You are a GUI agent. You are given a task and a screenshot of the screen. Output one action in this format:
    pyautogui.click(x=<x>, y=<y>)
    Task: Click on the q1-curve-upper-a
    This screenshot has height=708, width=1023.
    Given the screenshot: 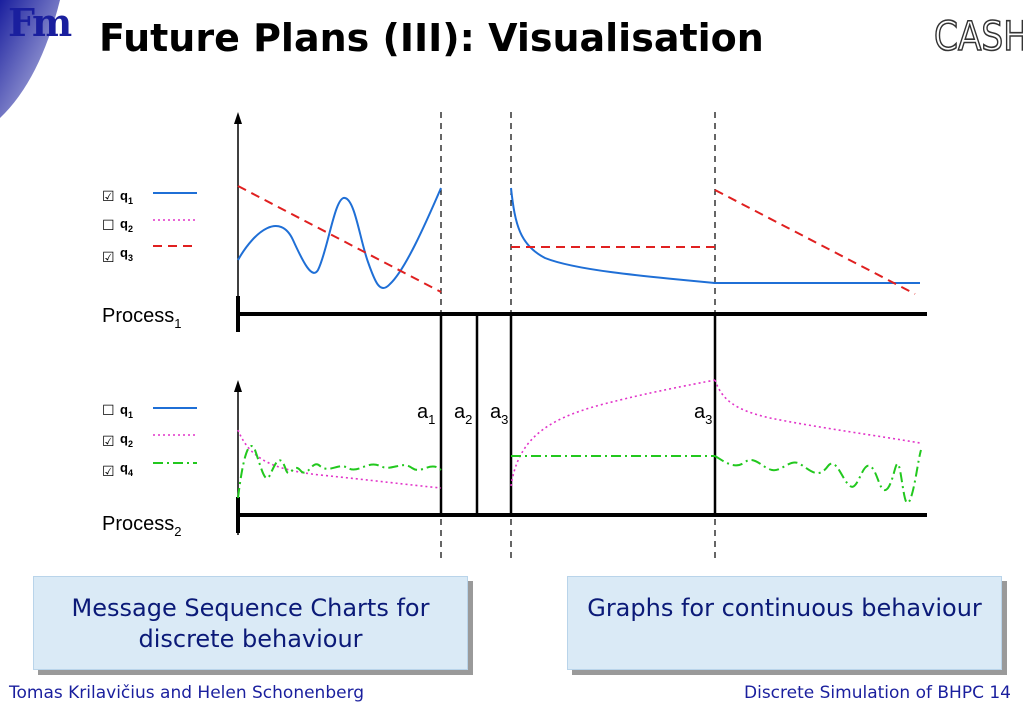 What is the action you would take?
    pyautogui.click(x=339, y=238)
    